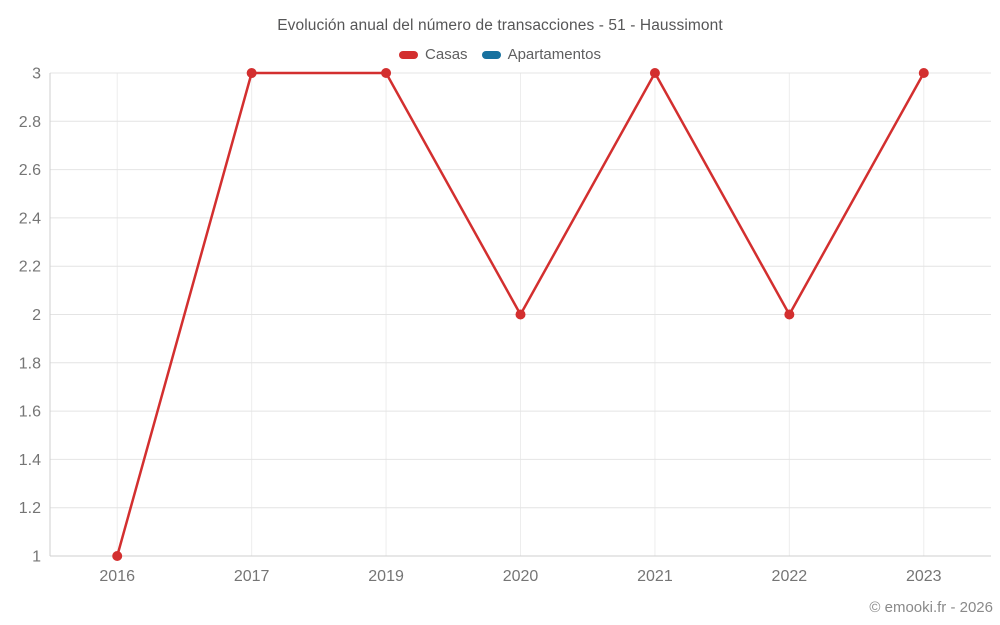  Describe the element at coordinates (409, 54) in the screenshot. I see `legend-swatch-casas` at that location.